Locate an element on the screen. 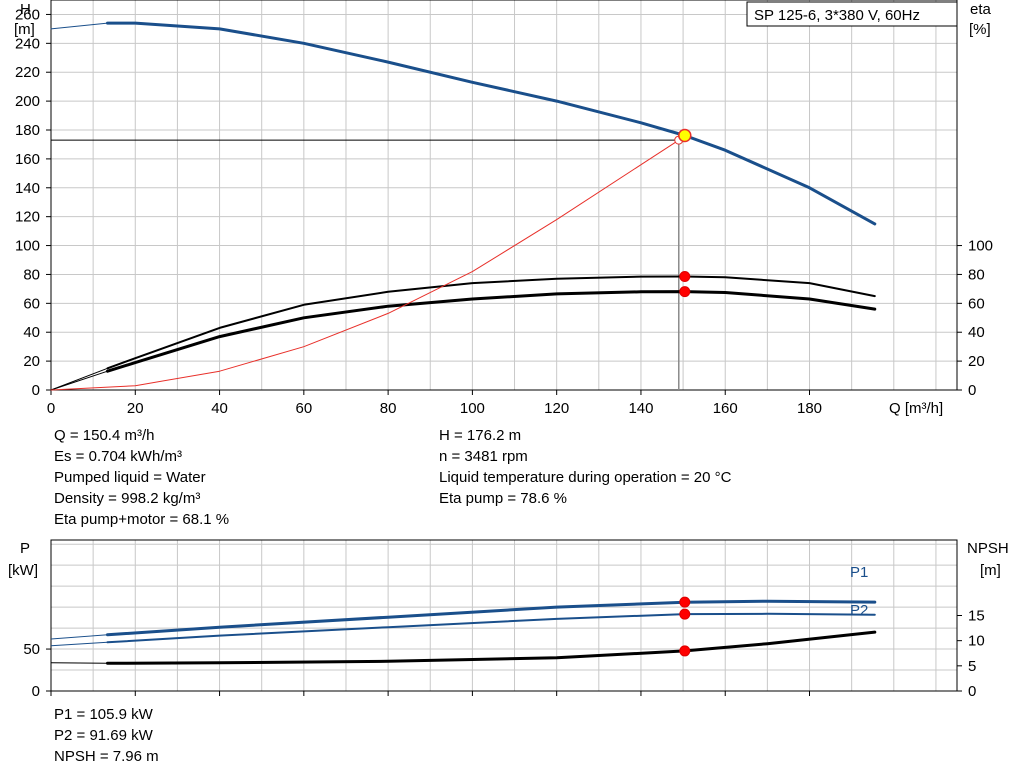  eta-tick-label: 80 is located at coordinates (976, 274).